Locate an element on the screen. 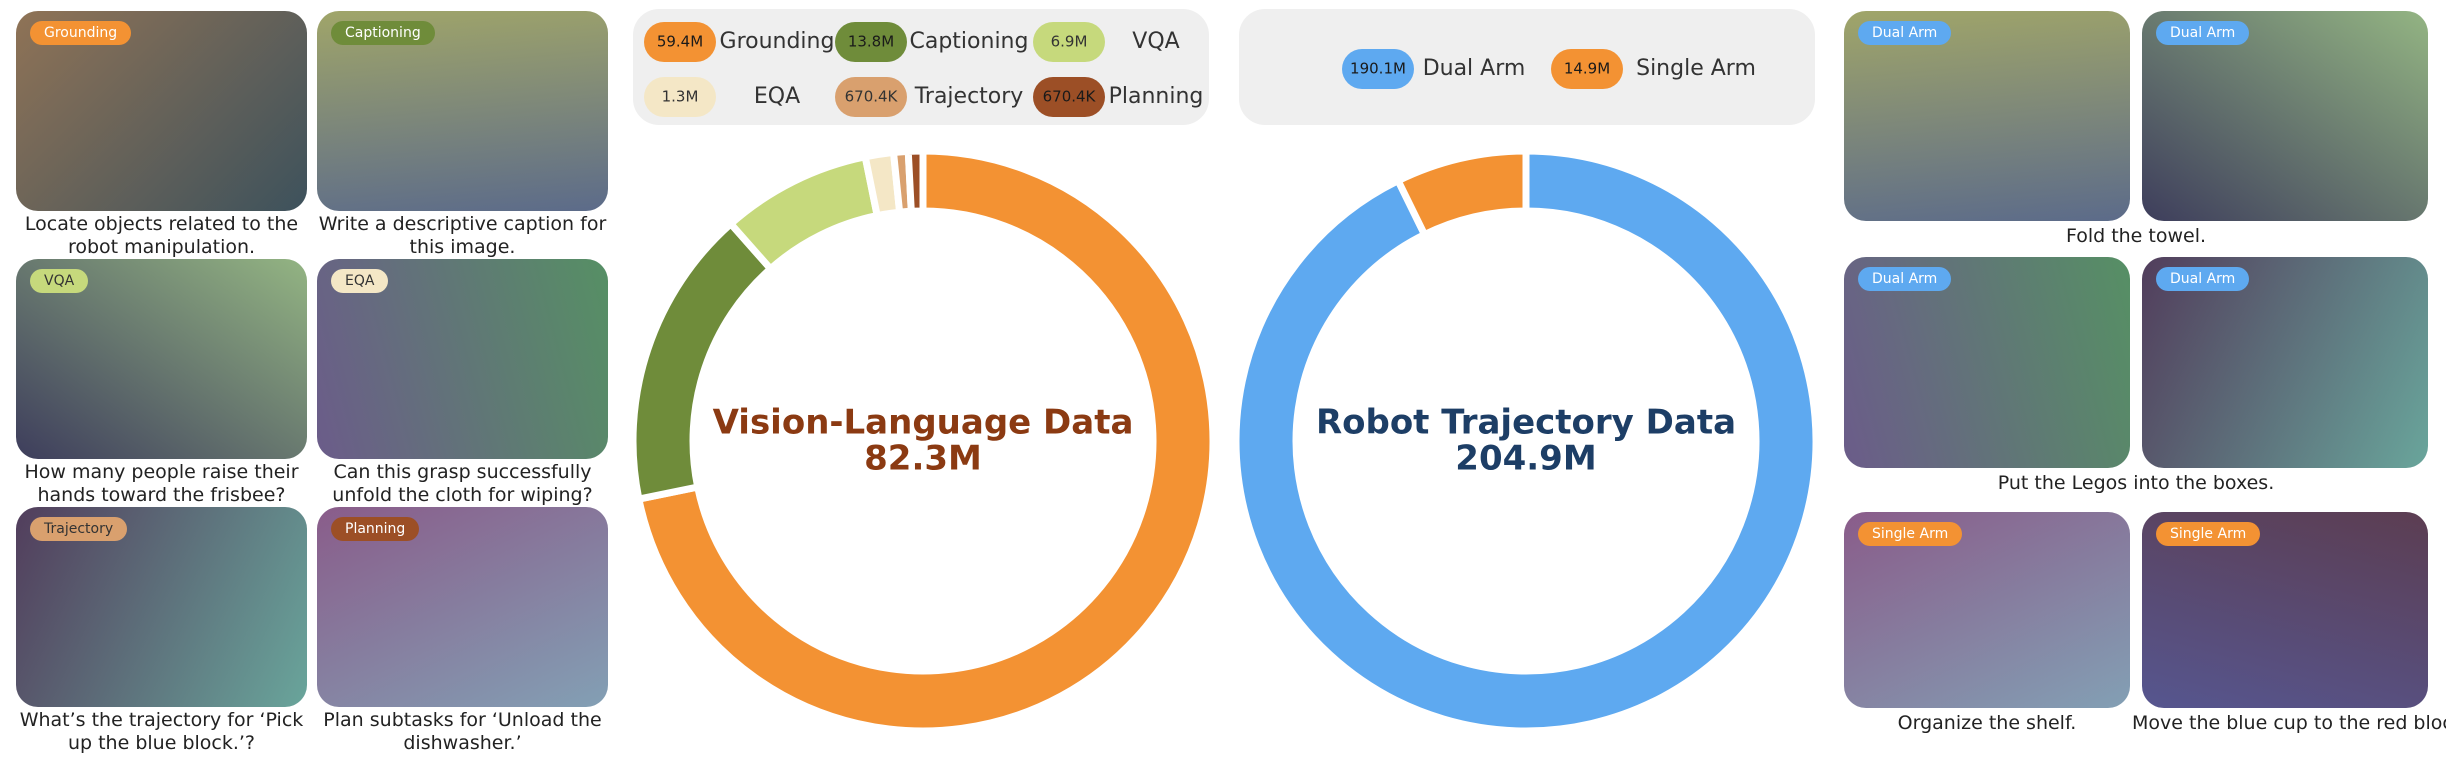 This screenshot has height=758, width=2446. caption: Move the blue cup to the red block. is located at coordinates (2289, 723).